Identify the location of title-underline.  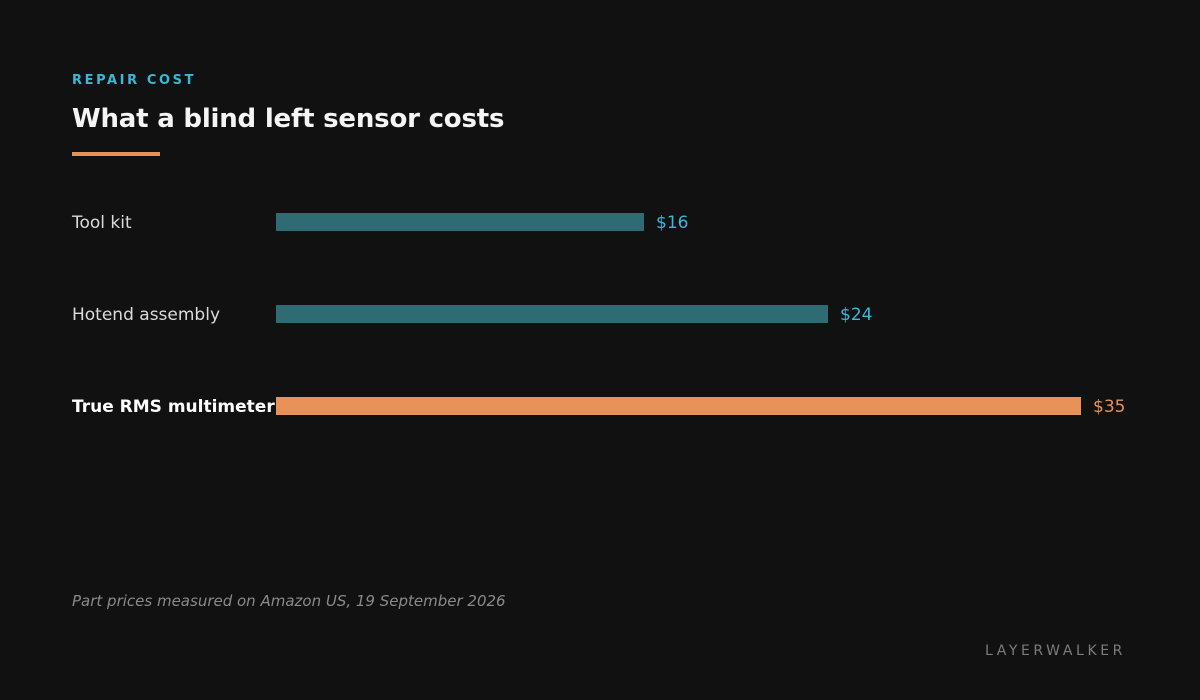
(116, 154).